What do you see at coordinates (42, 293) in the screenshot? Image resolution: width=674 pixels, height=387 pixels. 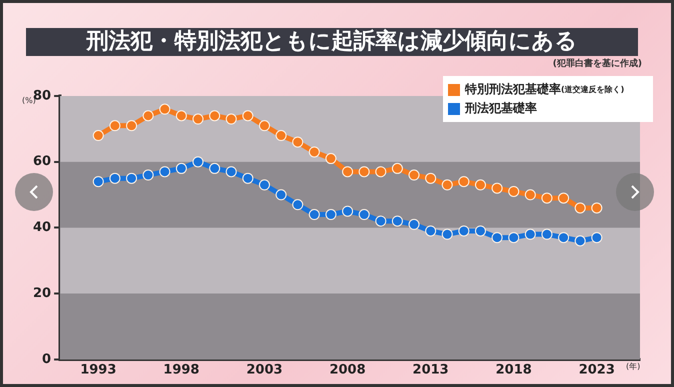 I see `y-tick-label: 20` at bounding box center [42, 293].